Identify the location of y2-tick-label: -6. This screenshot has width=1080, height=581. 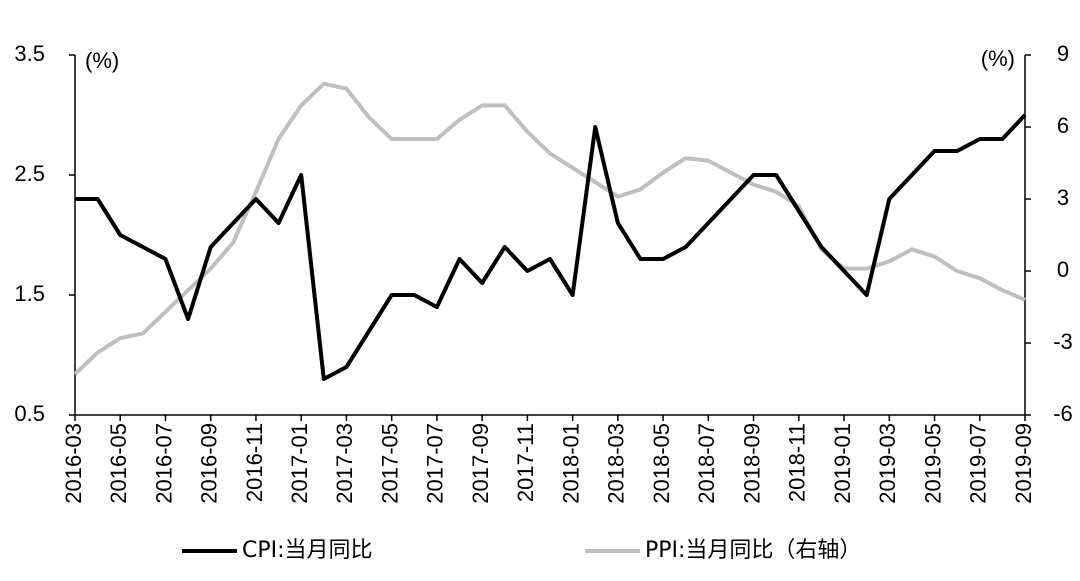
(1063, 413).